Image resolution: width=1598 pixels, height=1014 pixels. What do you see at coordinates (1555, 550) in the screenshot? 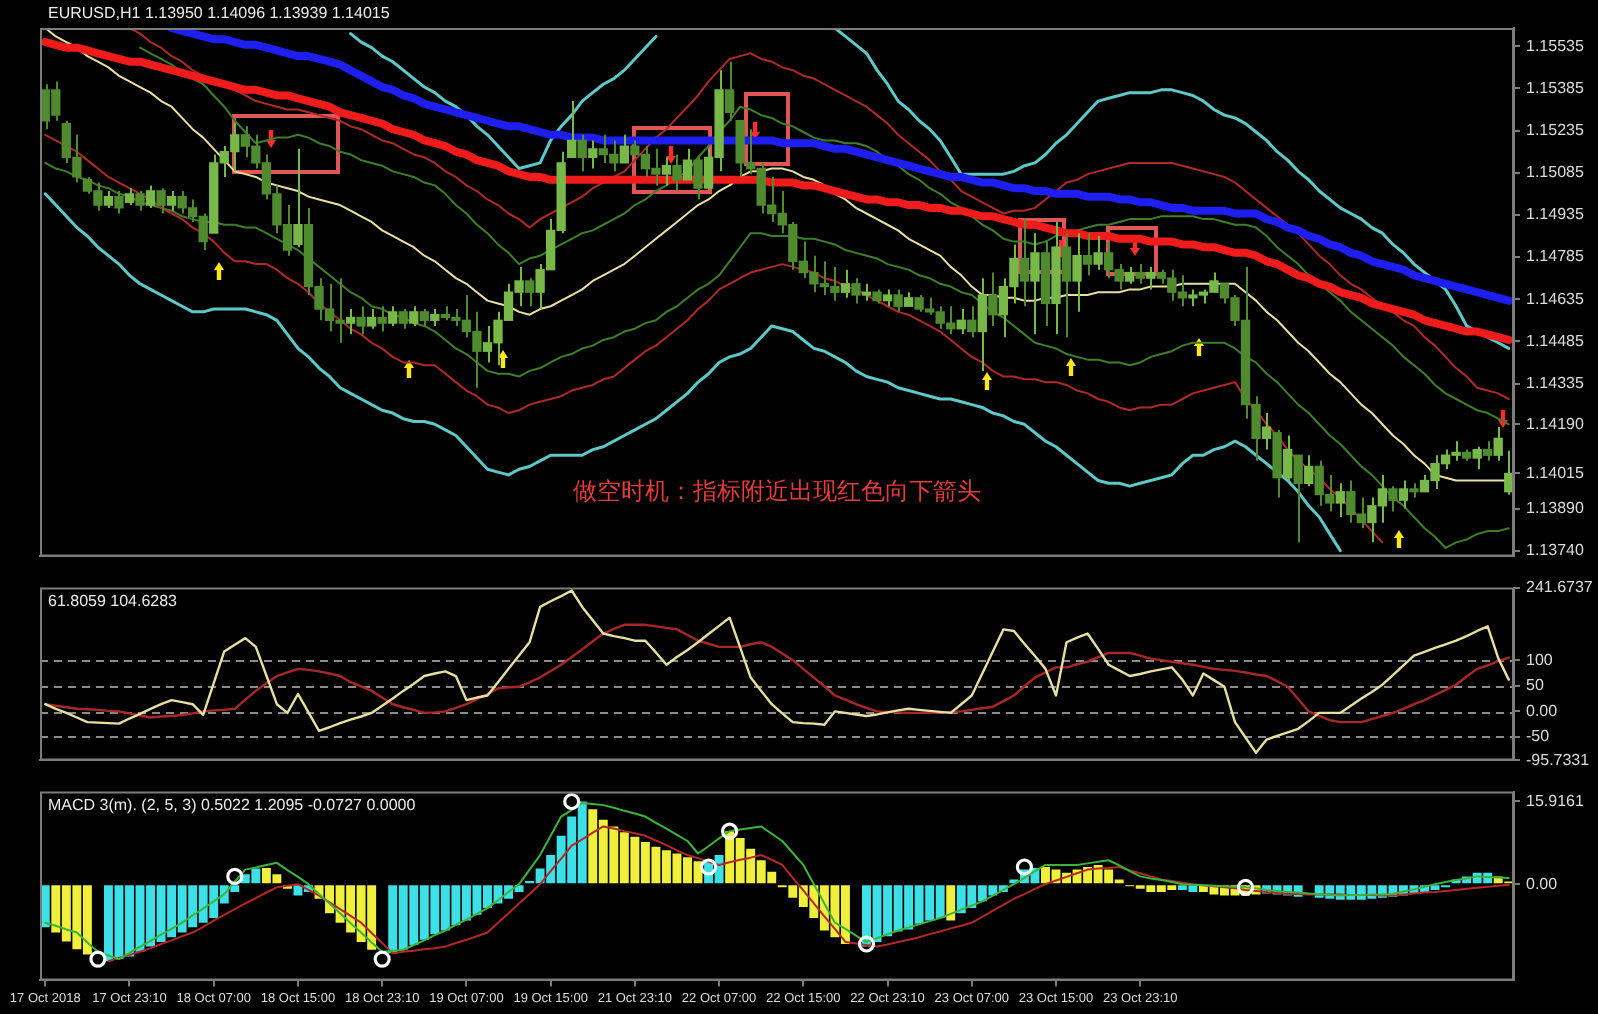
I see `y-tick-label: 1.13740` at bounding box center [1555, 550].